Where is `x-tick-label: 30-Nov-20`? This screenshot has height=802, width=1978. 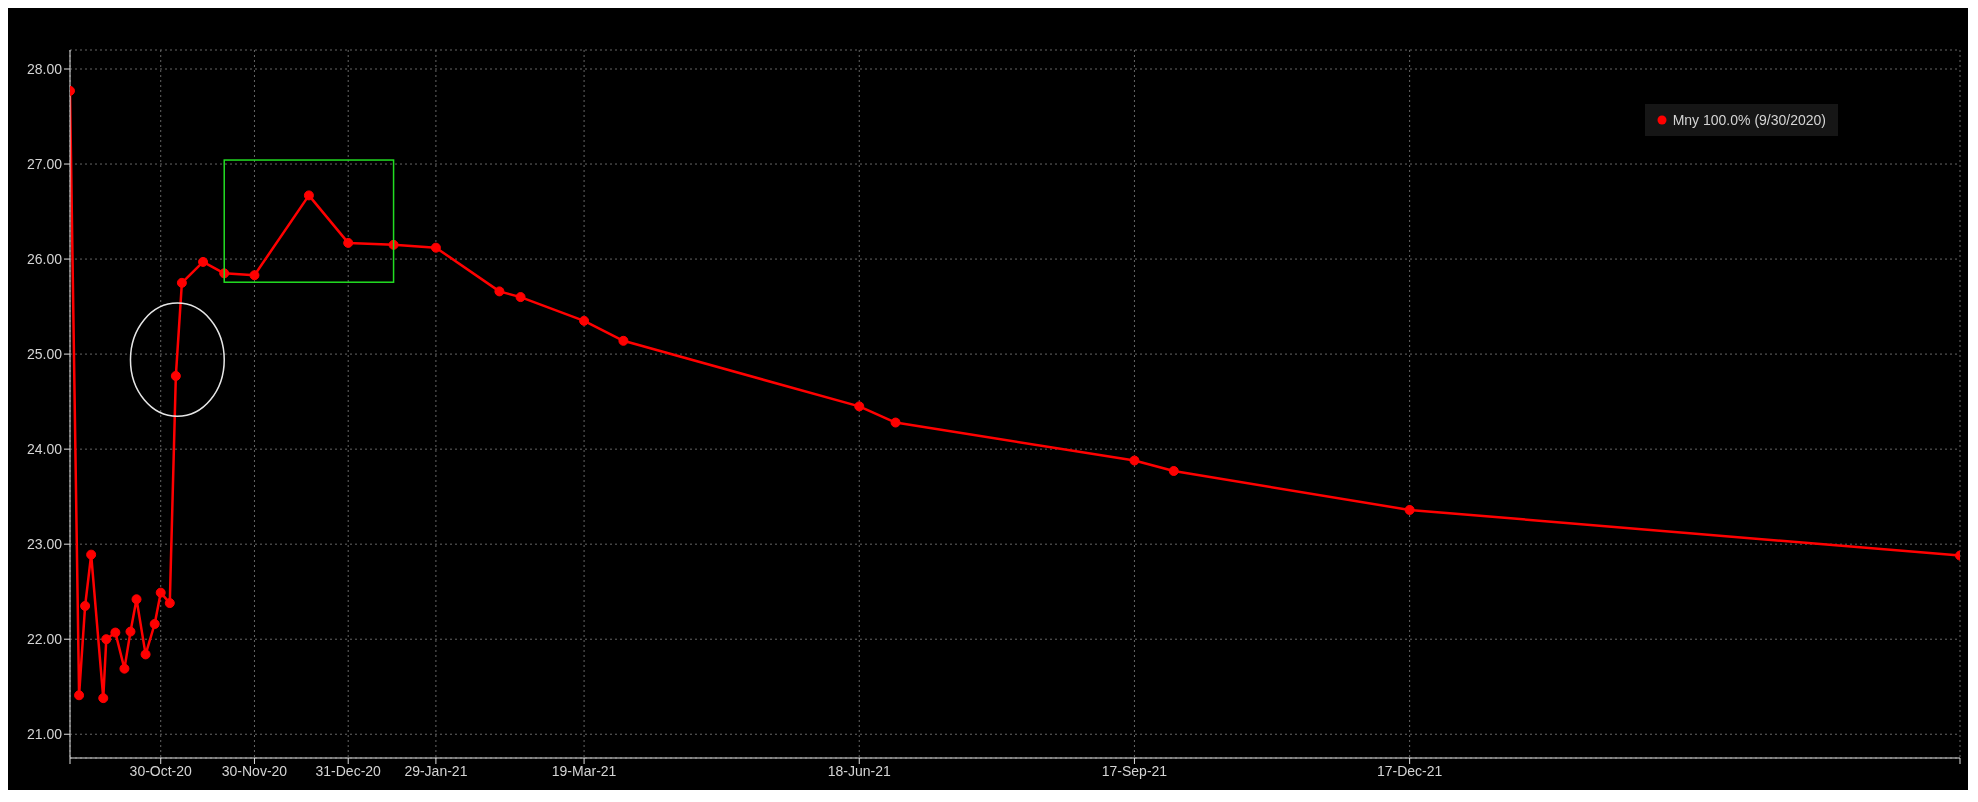
x-tick-label: 30-Nov-20 is located at coordinates (254, 770).